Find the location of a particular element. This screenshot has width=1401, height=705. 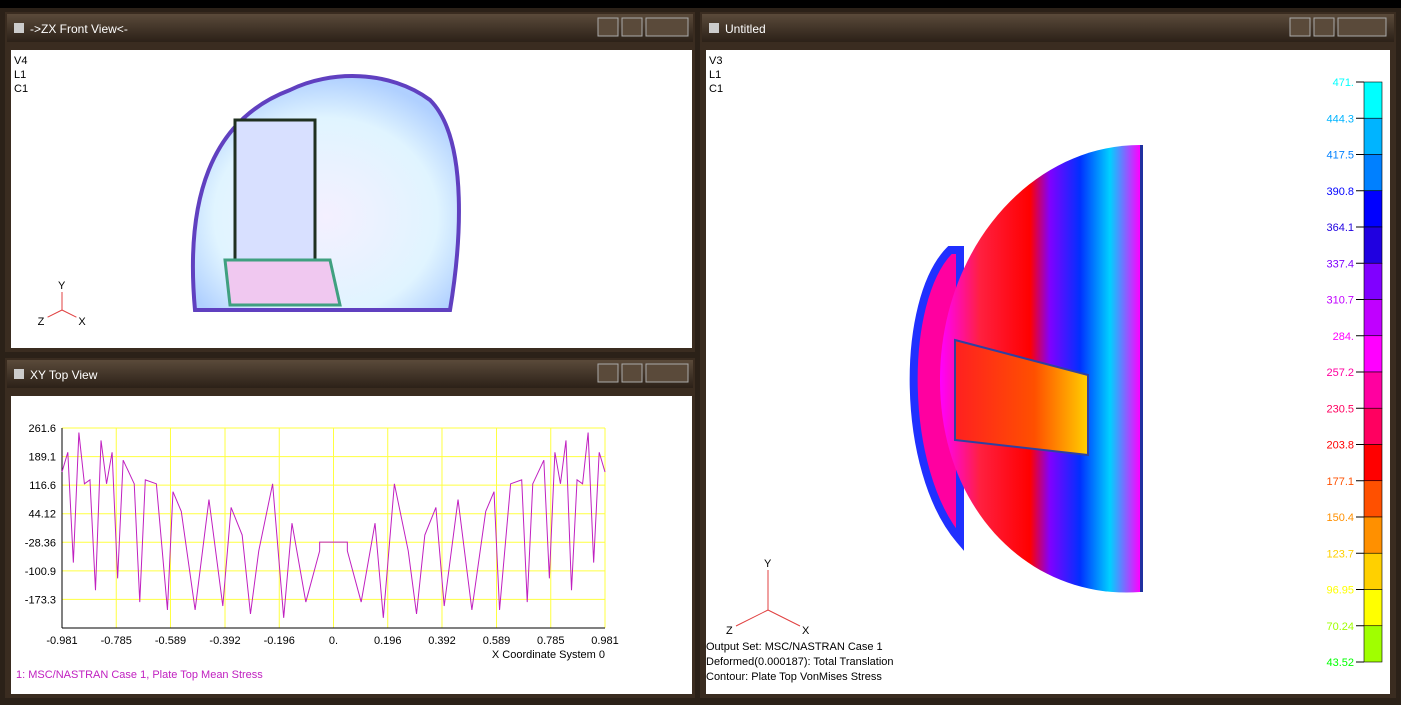

legend-label: 203.8 is located at coordinates (1340, 446).